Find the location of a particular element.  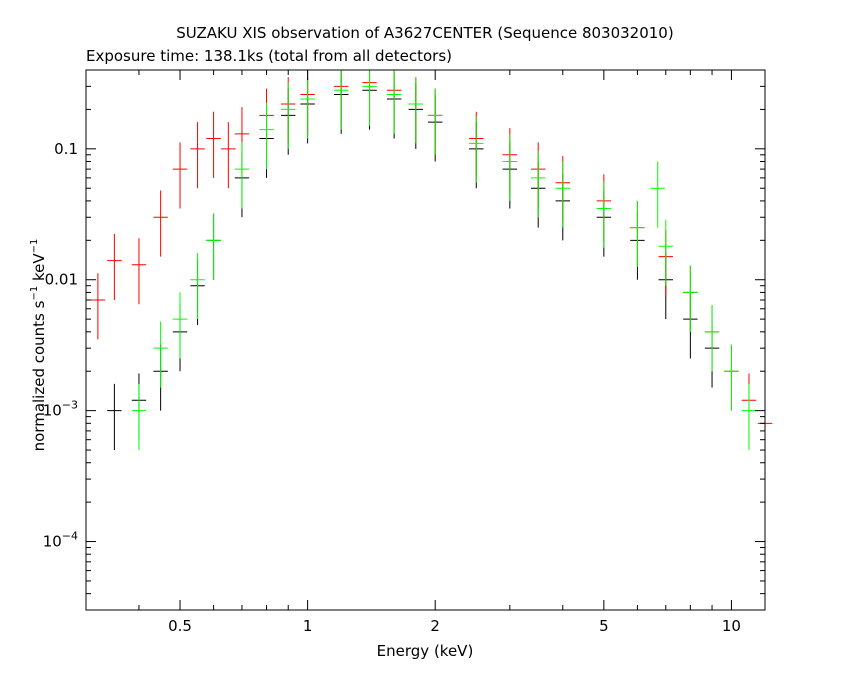

y-axis-label-exp2: −1 is located at coordinates (34, 246).